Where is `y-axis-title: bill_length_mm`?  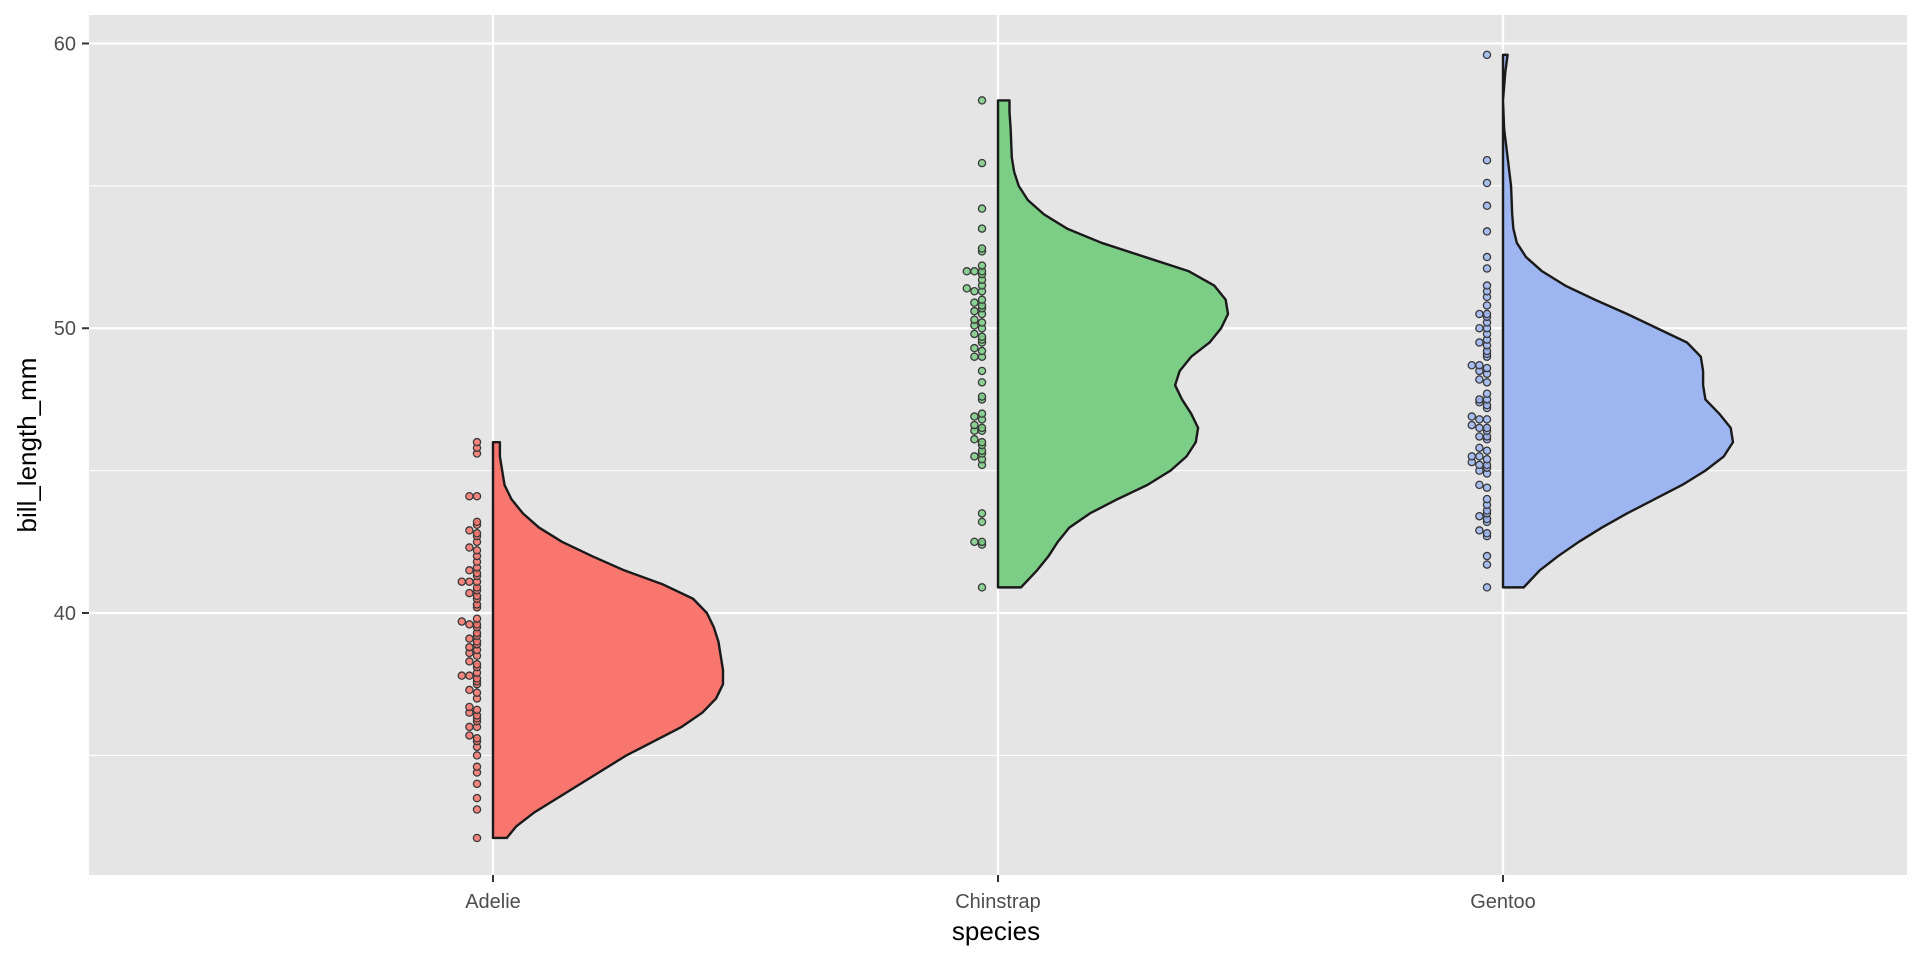
y-axis-title: bill_length_mm is located at coordinates (27, 445).